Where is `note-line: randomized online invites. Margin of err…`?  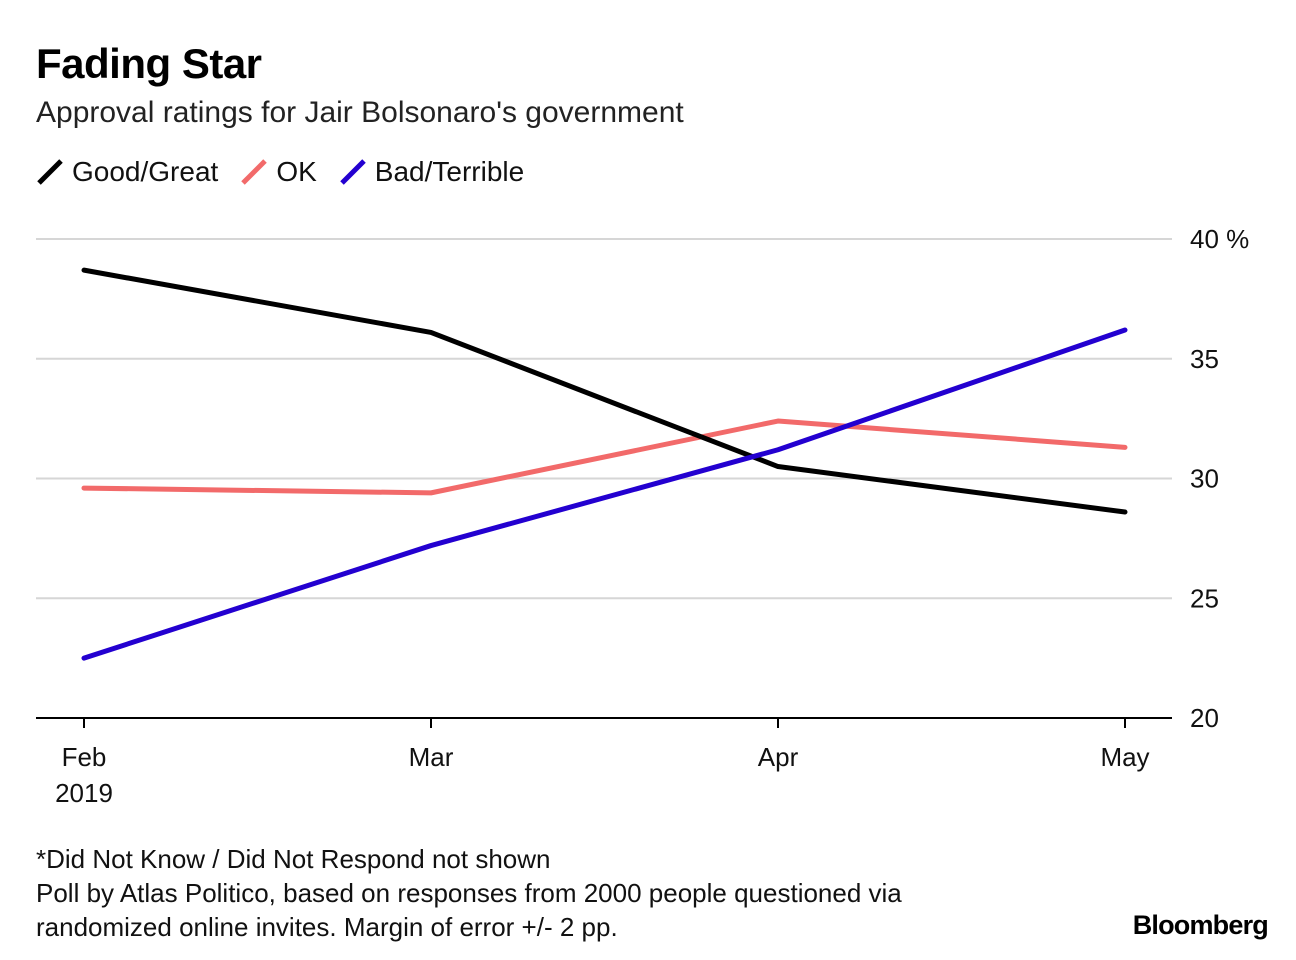
note-line: randomized online invites. Margin of err… is located at coordinates (327, 927).